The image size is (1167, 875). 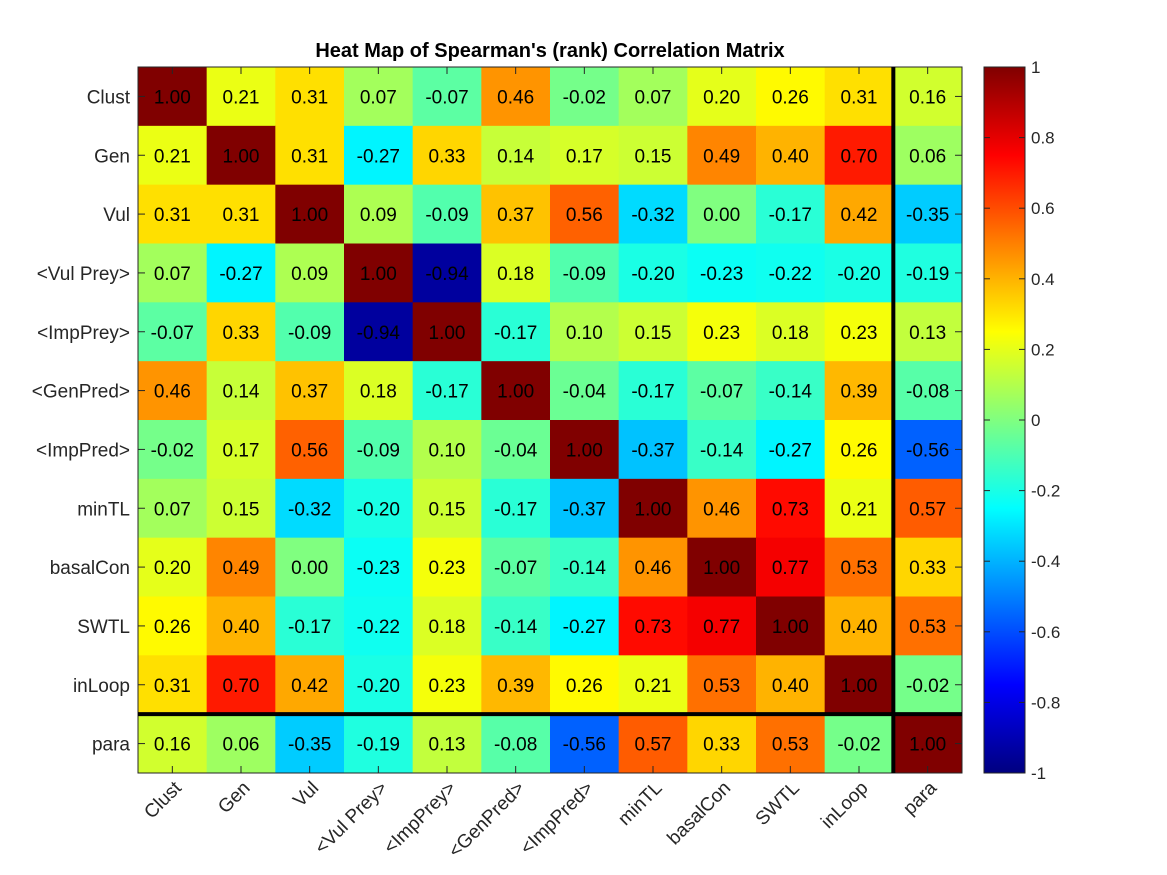 What do you see at coordinates (927, 627) in the screenshot?
I see `cell-value-label: 0.53` at bounding box center [927, 627].